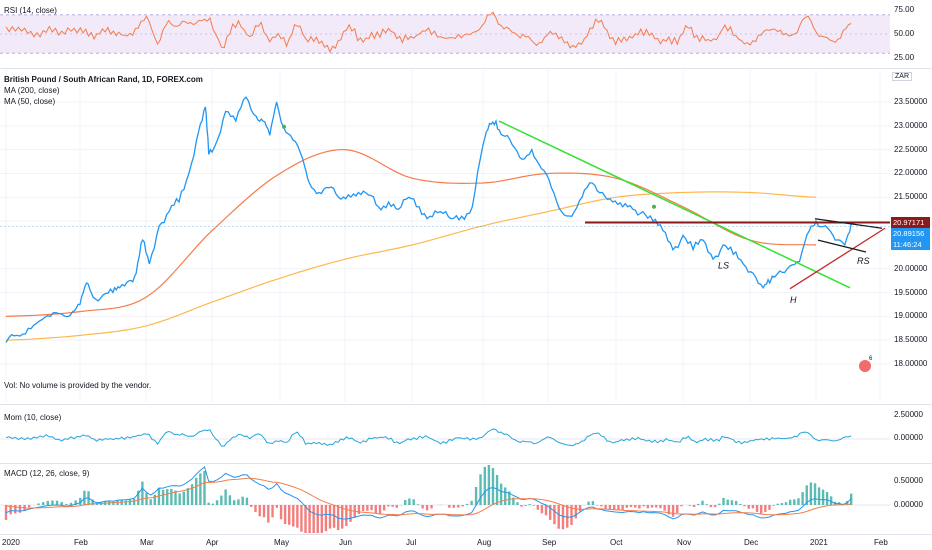  What do you see at coordinates (908, 414) in the screenshot?
I see `momentum-tick: 2.50000` at bounding box center [908, 414].